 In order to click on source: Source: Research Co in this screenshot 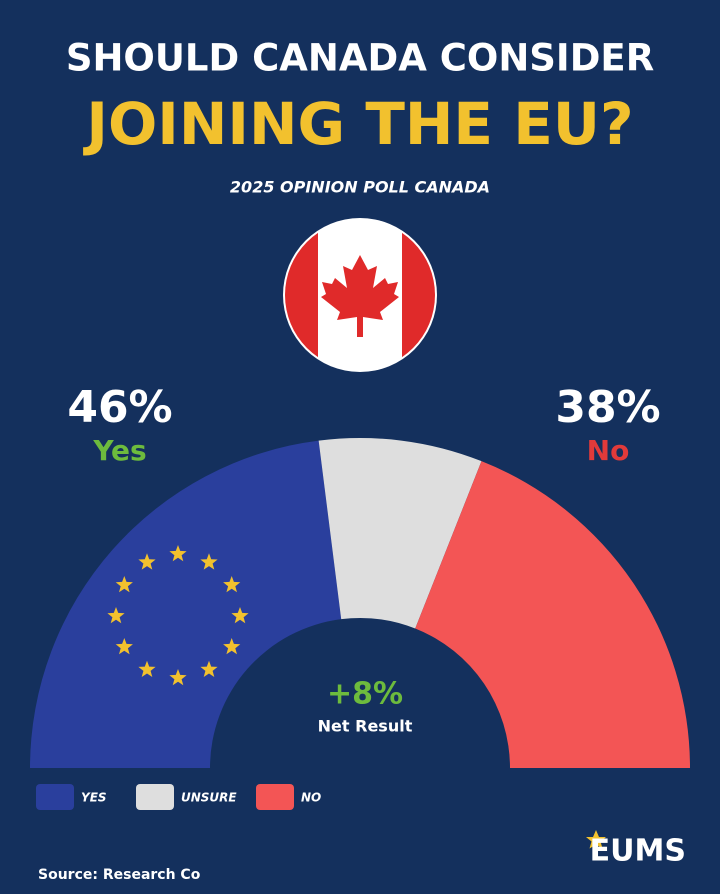, I will do `click(119, 875)`.